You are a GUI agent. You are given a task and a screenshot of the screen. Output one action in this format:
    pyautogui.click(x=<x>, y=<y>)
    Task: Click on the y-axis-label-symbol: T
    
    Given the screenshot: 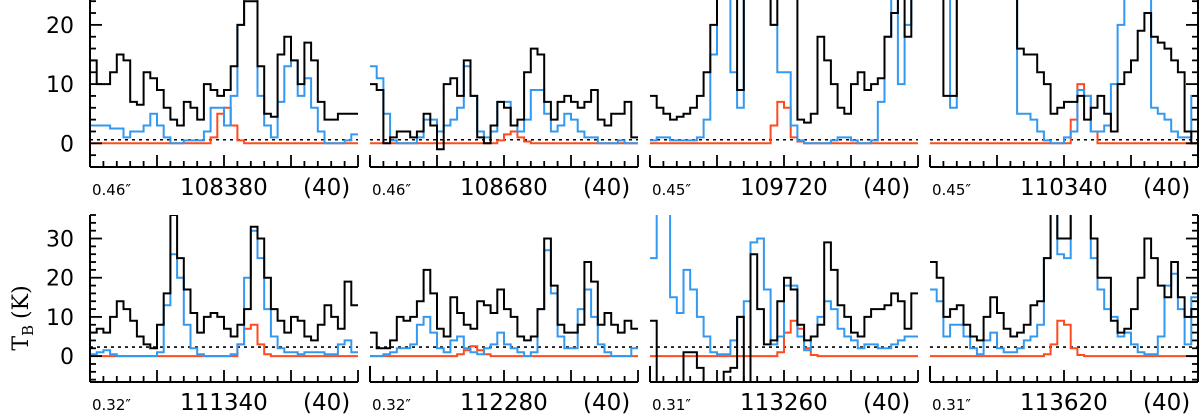 What is the action you would take?
    pyautogui.click(x=21, y=343)
    